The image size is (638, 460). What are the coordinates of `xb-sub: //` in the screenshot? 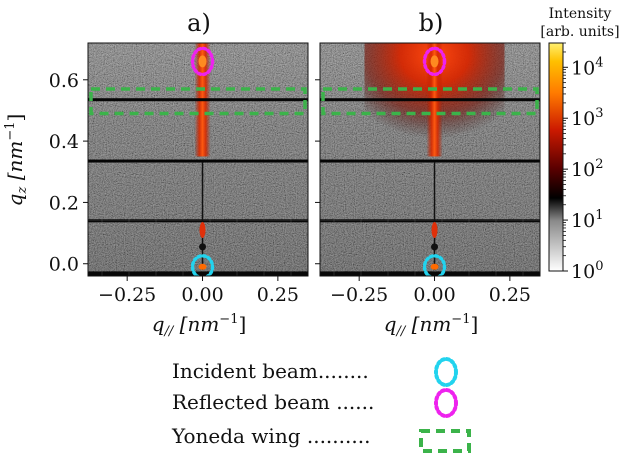 It's located at (401, 331).